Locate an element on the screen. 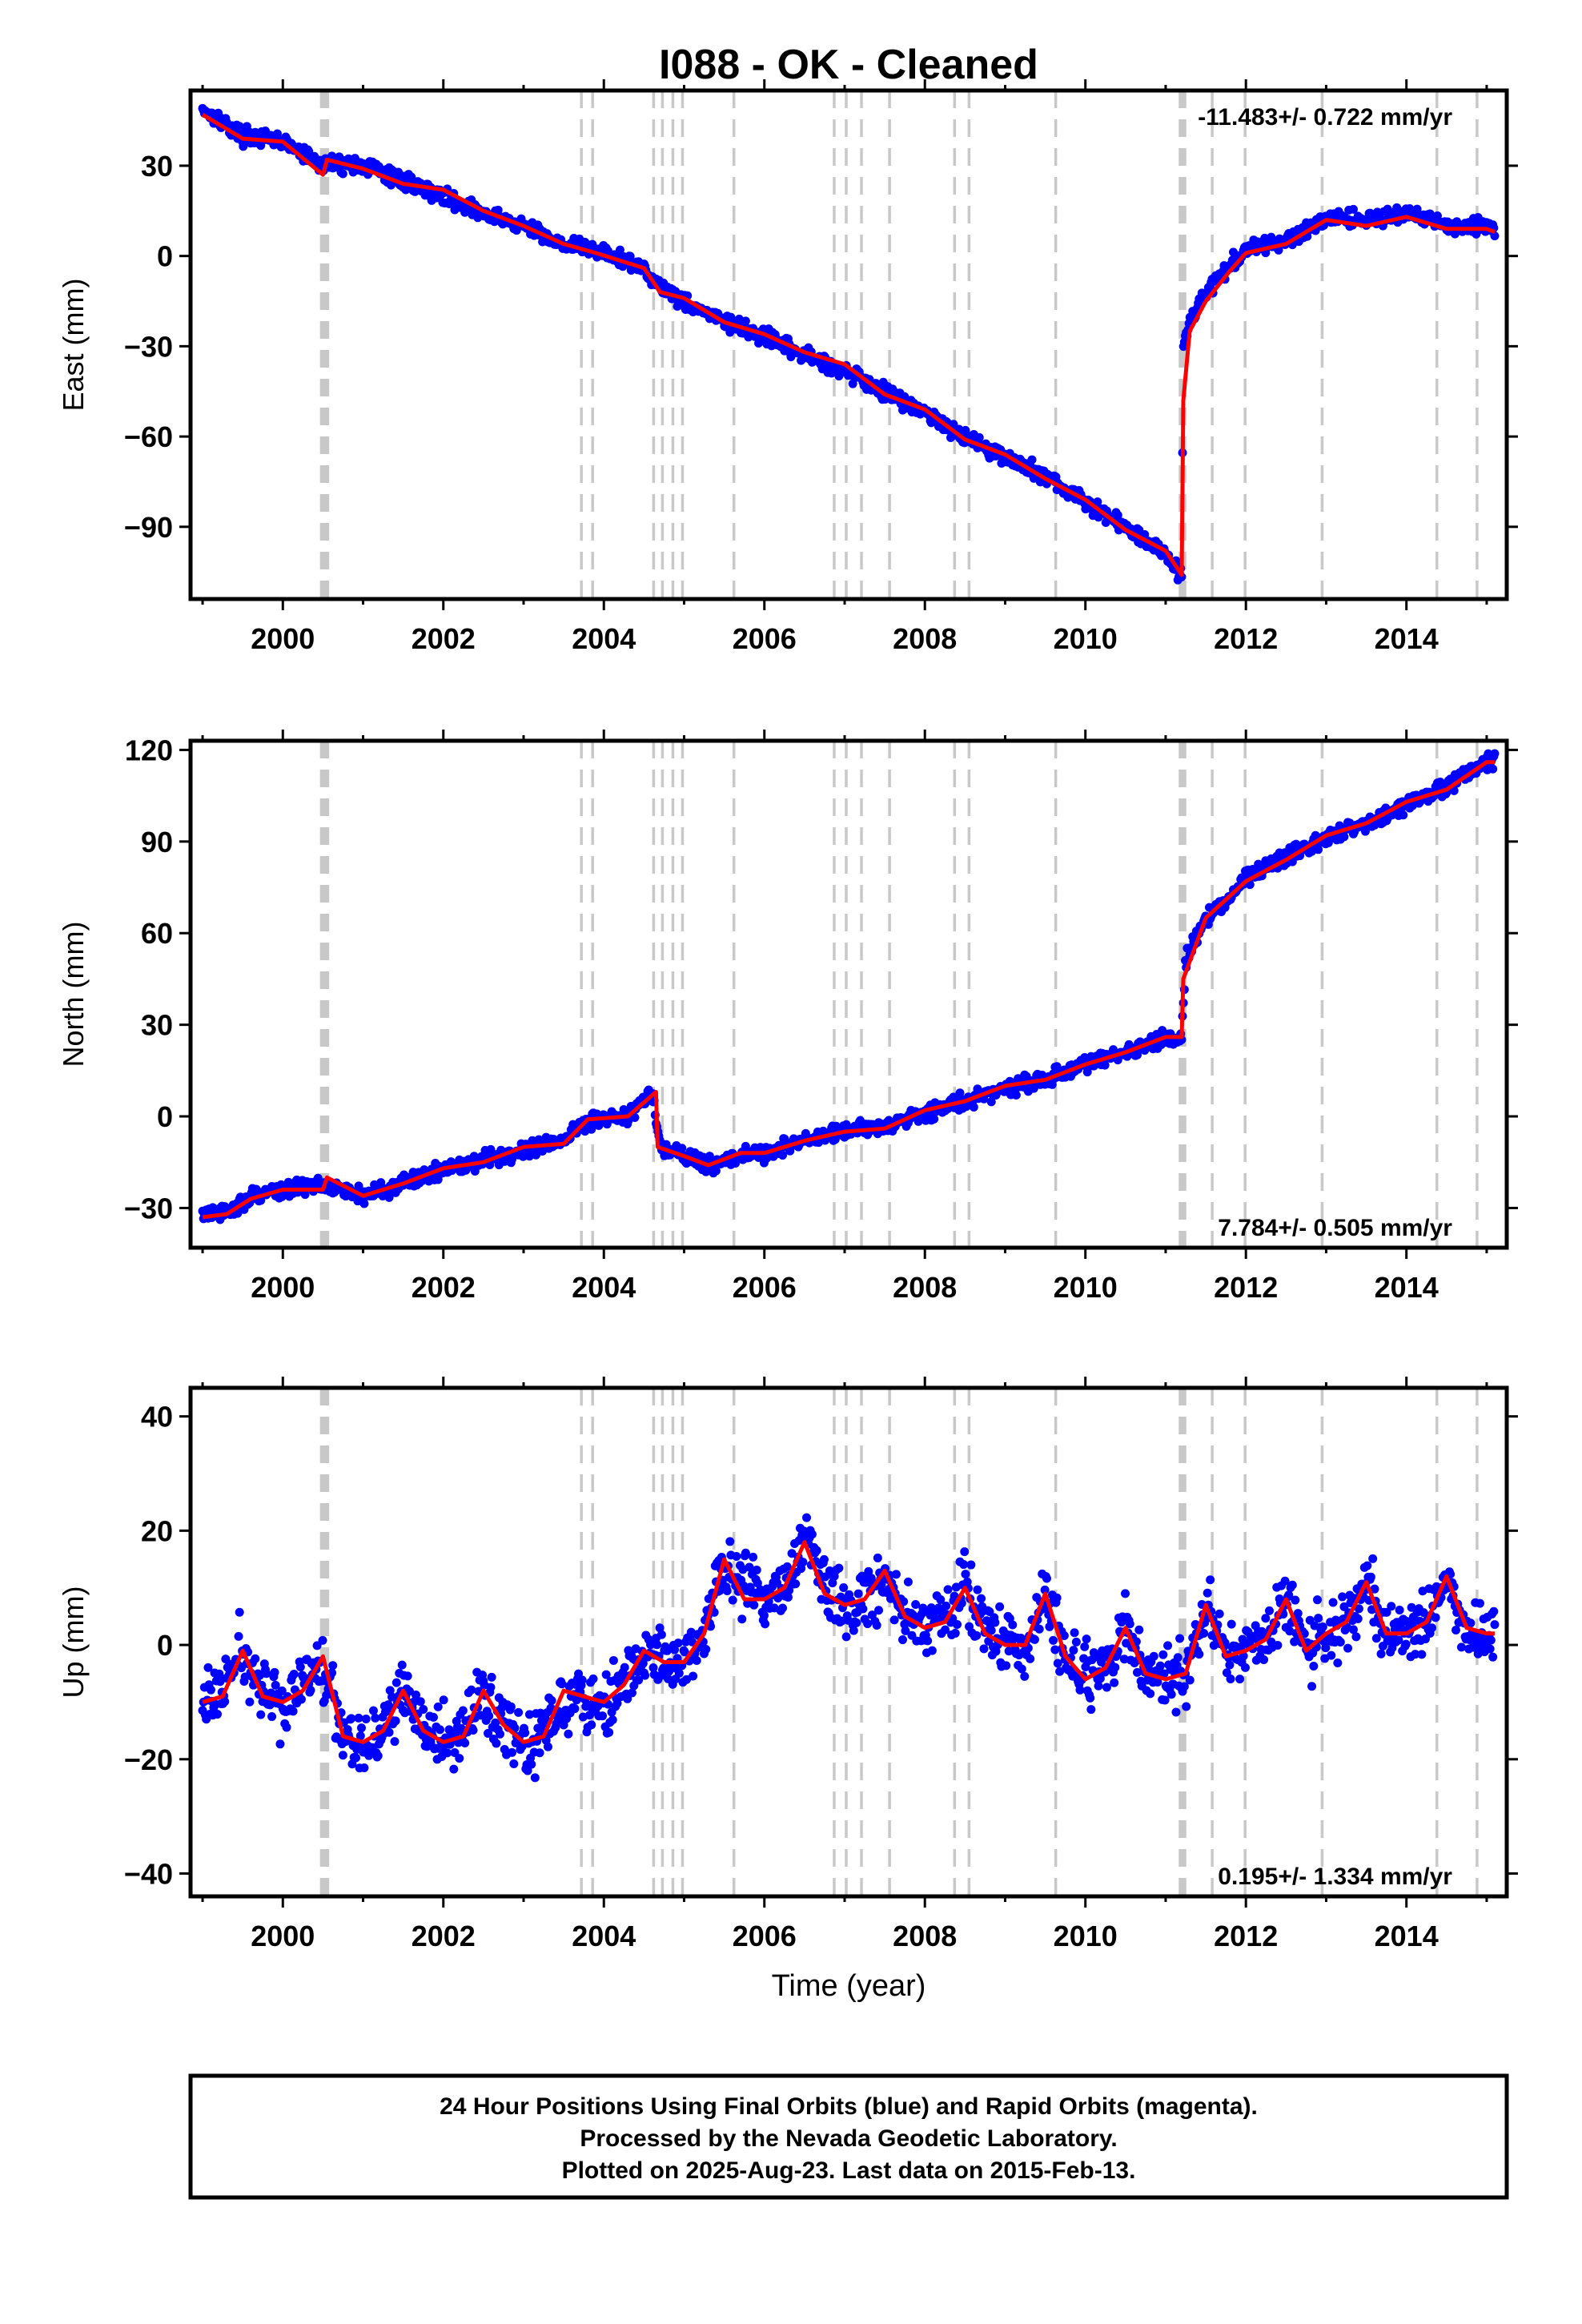 Image resolution: width=1582 pixels, height=2324 pixels. y-tick-label: 120 is located at coordinates (149, 750).